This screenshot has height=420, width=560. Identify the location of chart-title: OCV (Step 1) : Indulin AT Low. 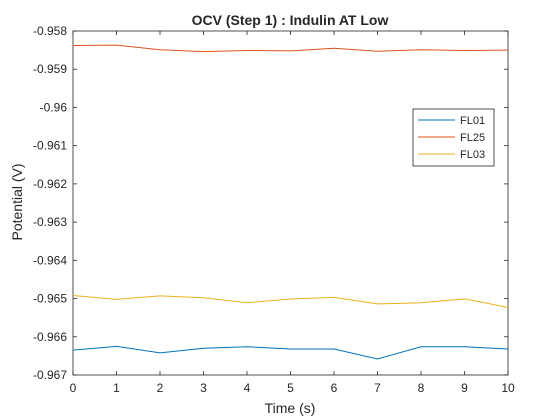
(290, 20).